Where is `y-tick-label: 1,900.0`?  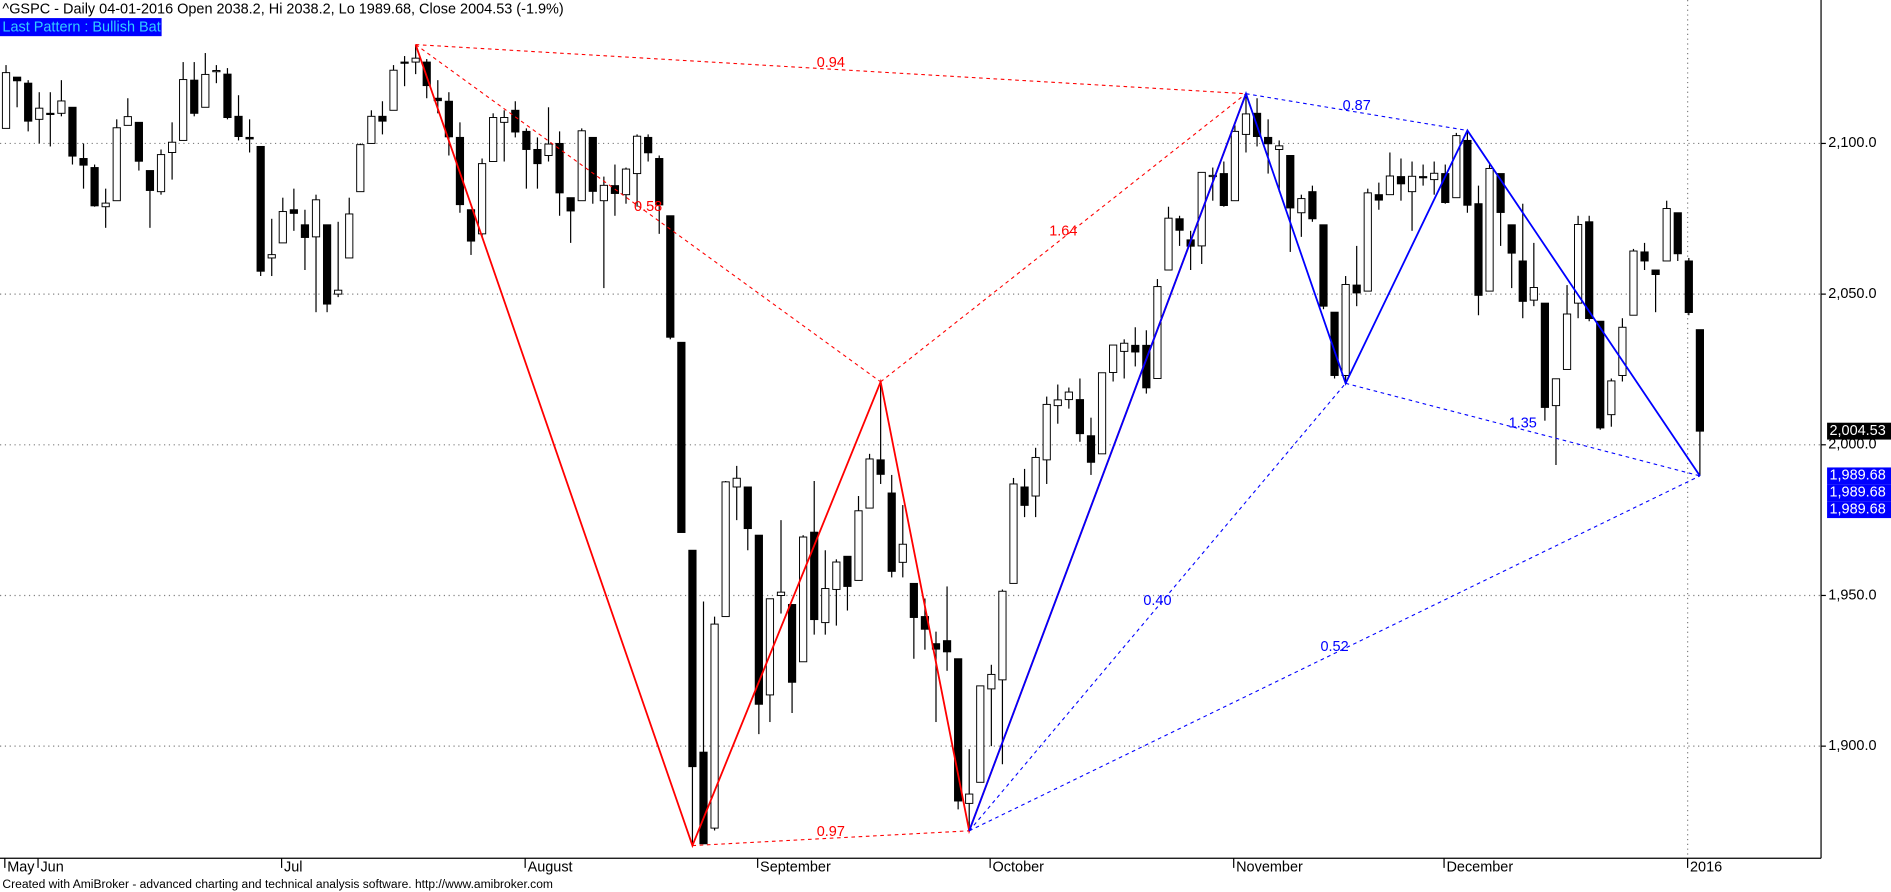
y-tick-label: 1,900.0 is located at coordinates (1852, 746).